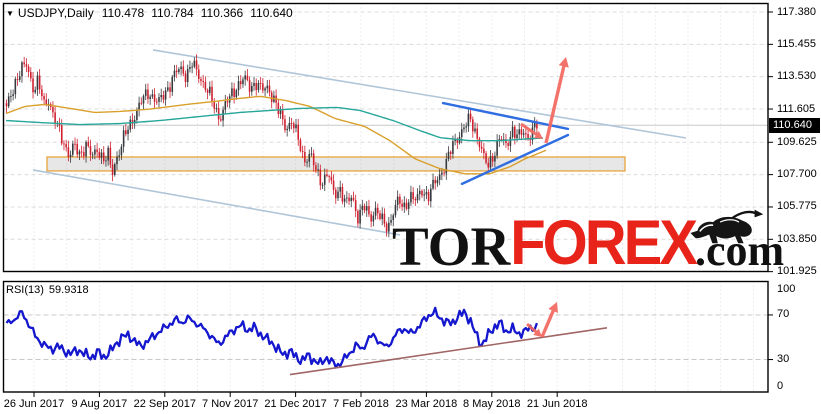  Describe the element at coordinates (451, 246) in the screenshot. I see `logo-part-tor: TOR` at that location.